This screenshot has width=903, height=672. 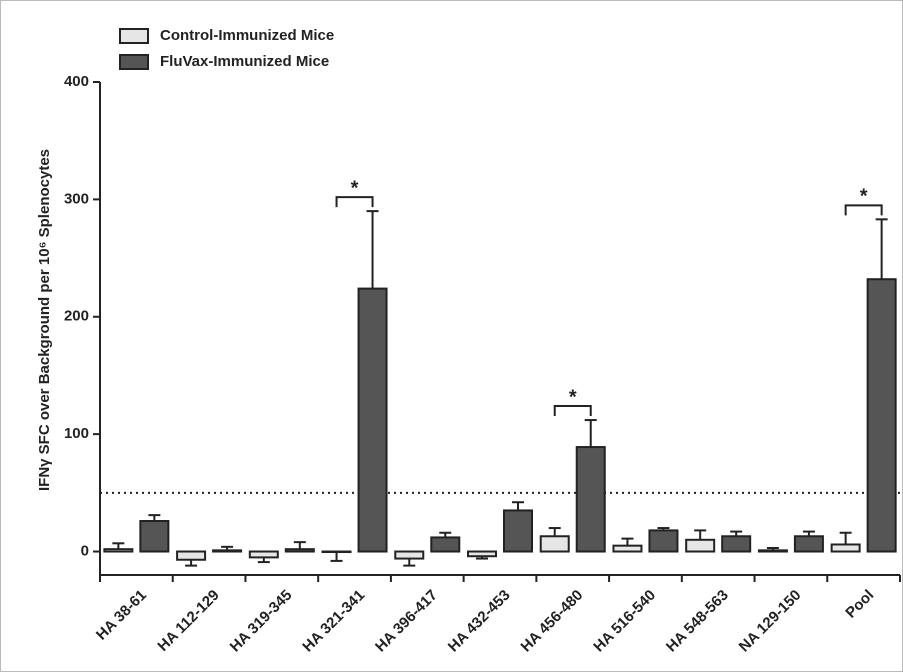 What do you see at coordinates (76, 316) in the screenshot?
I see `y-tick-label: 200` at bounding box center [76, 316].